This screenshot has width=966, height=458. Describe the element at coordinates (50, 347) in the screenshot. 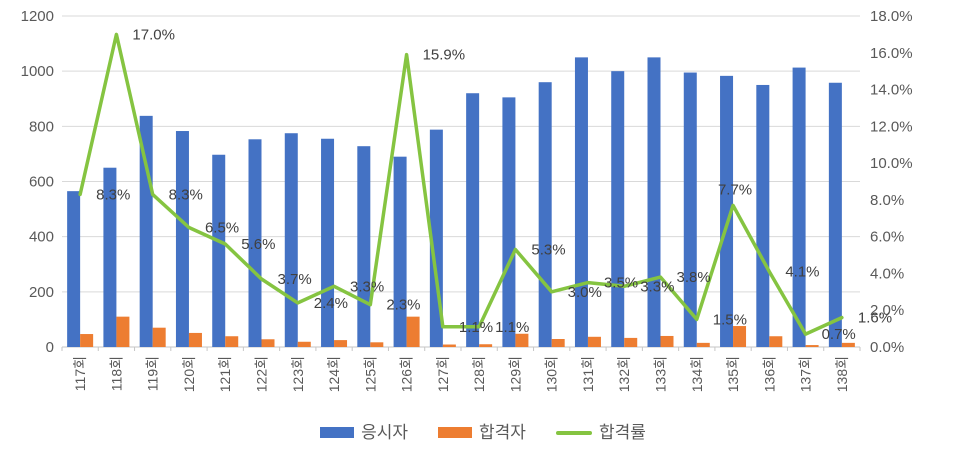

I see `left-axis-tick-label: 0` at that location.